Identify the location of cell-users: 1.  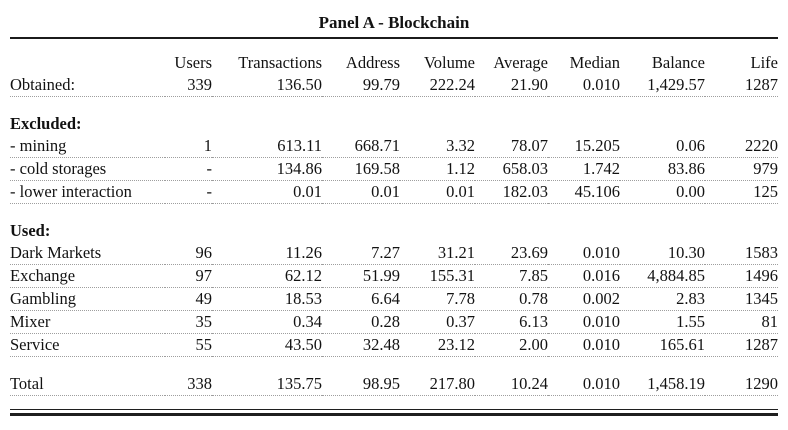
(188, 146).